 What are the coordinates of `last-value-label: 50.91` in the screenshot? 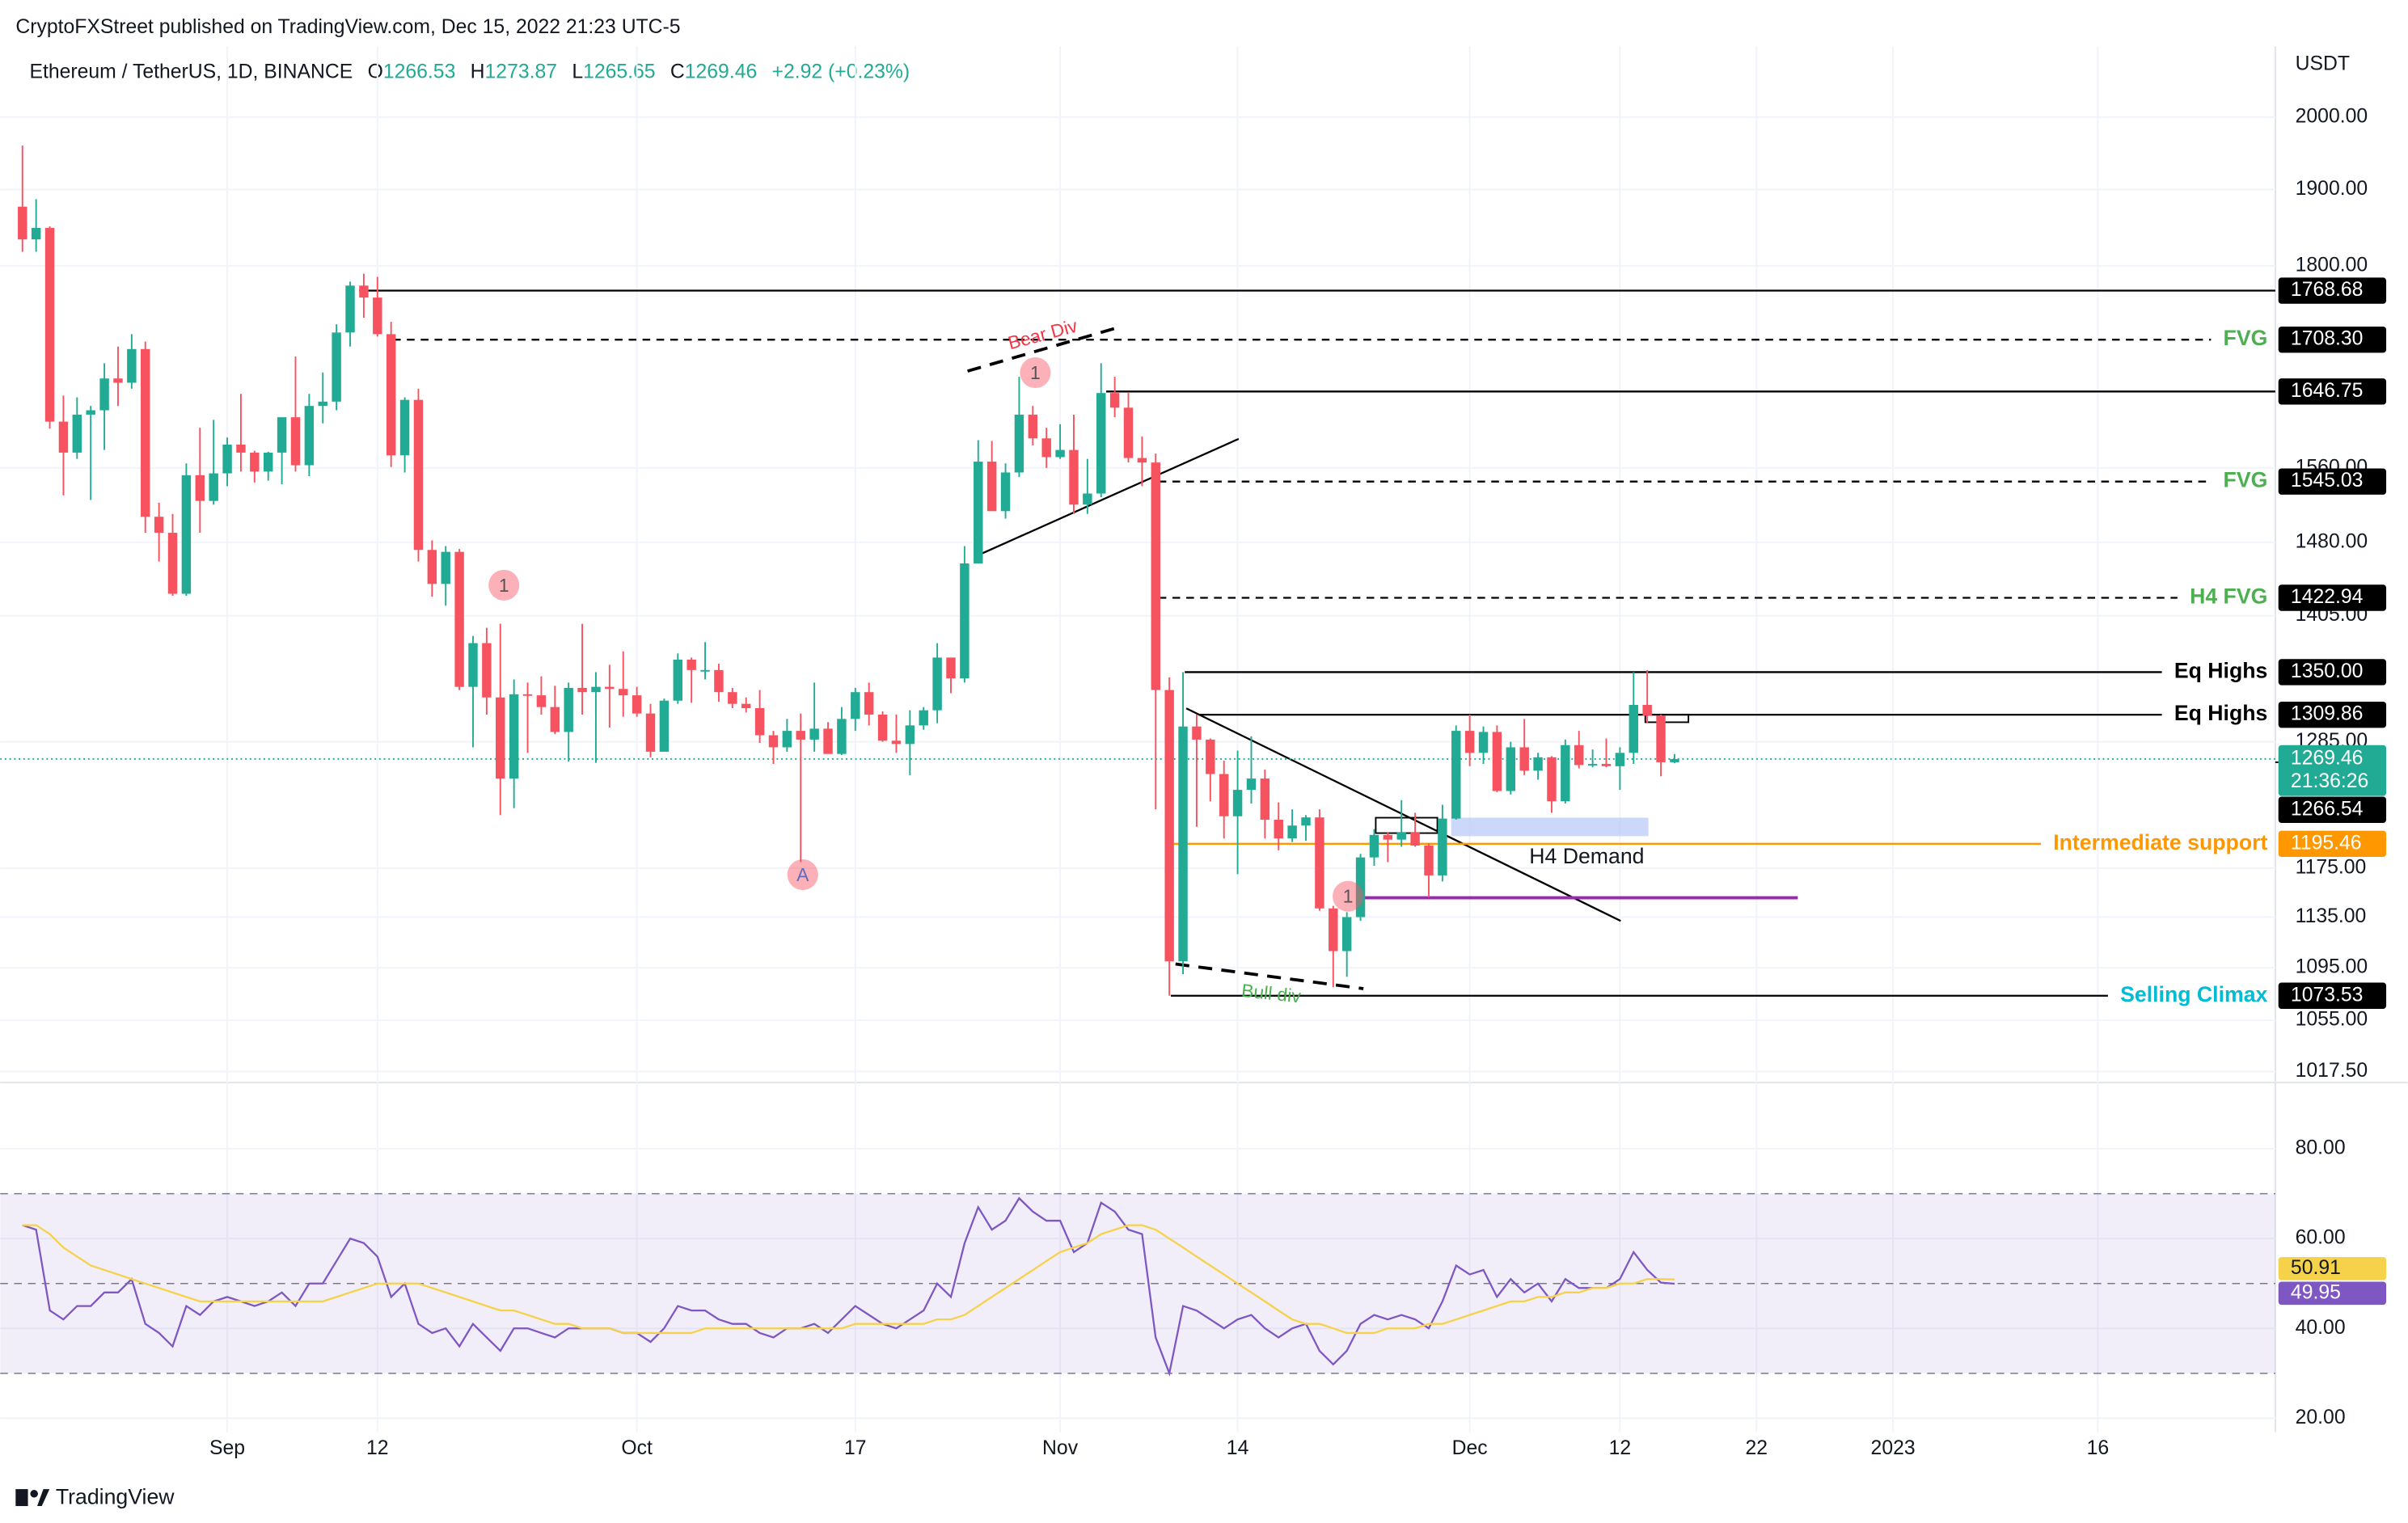 It's located at (2316, 1268).